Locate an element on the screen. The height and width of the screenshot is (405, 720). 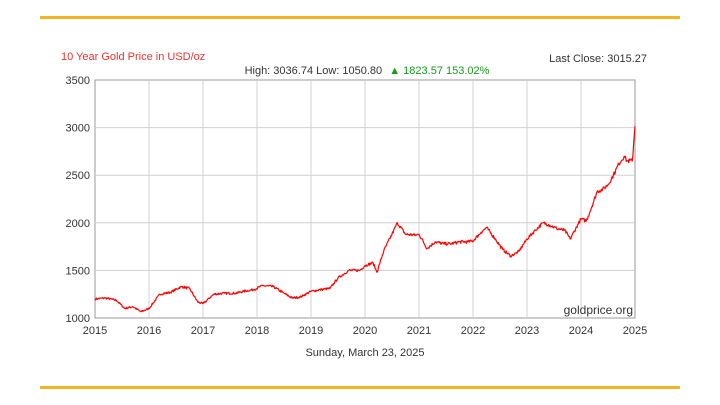
chart-title: 10 Year Gold Price in USD/oz is located at coordinates (133, 57).